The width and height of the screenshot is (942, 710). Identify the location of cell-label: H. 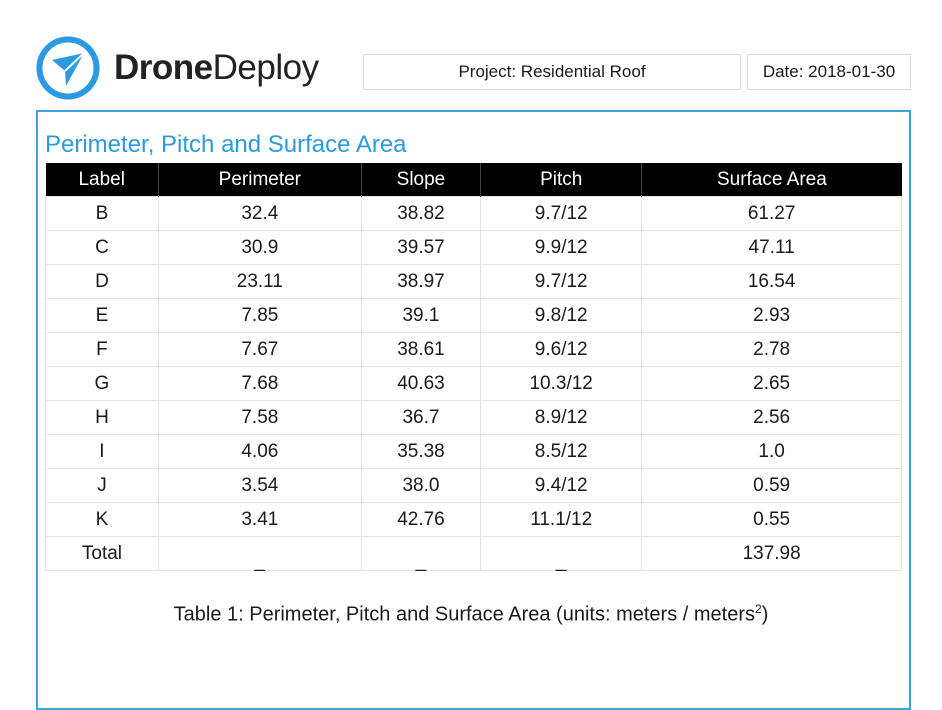
(102, 417).